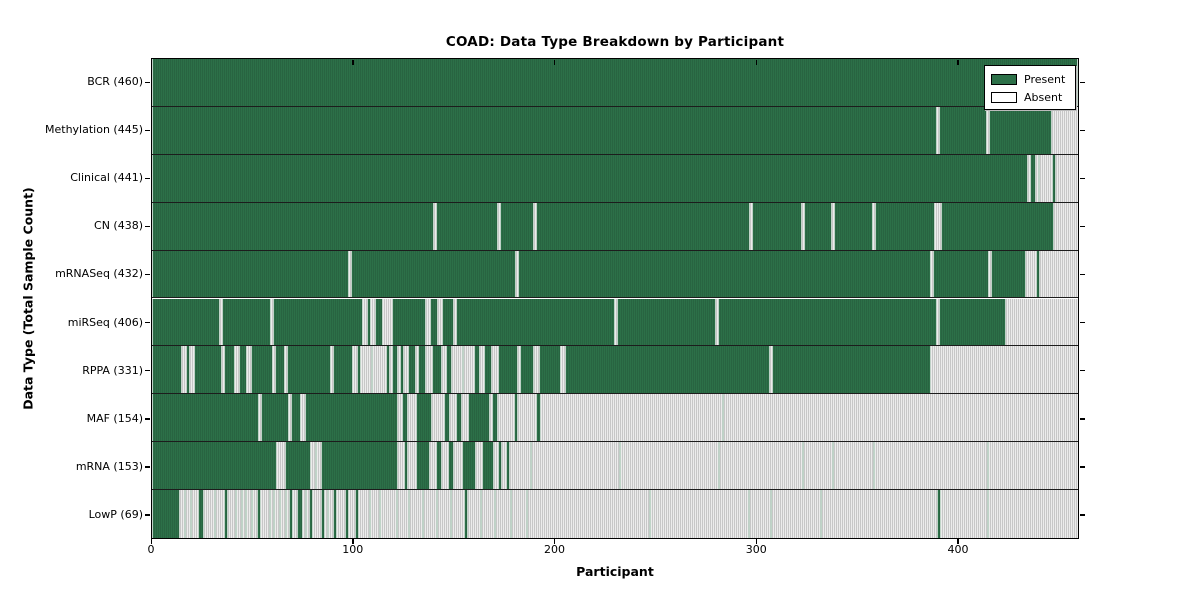 This screenshot has height=600, width=1200. Describe the element at coordinates (112, 370) in the screenshot. I see `ytick-label-RPPA: RPPA (331)` at that location.